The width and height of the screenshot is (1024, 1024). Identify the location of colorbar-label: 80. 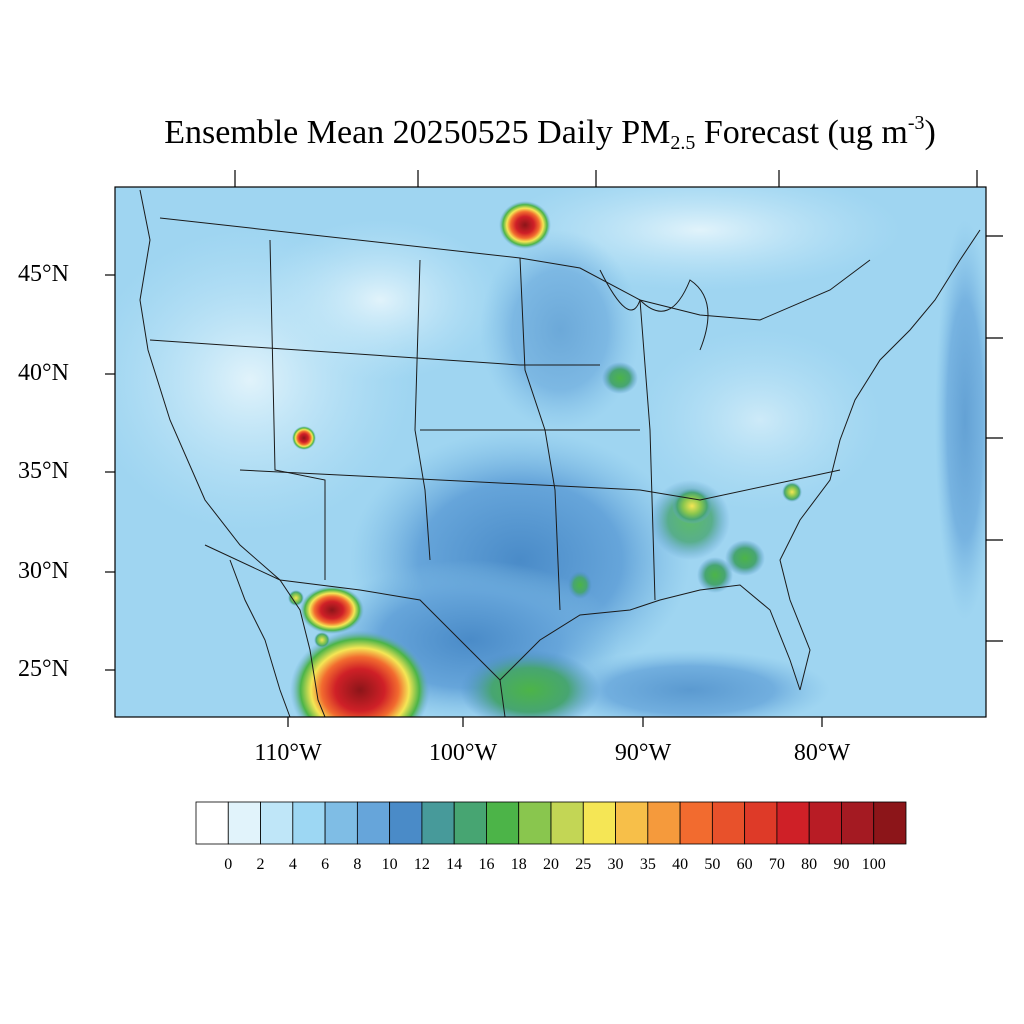
(809, 864).